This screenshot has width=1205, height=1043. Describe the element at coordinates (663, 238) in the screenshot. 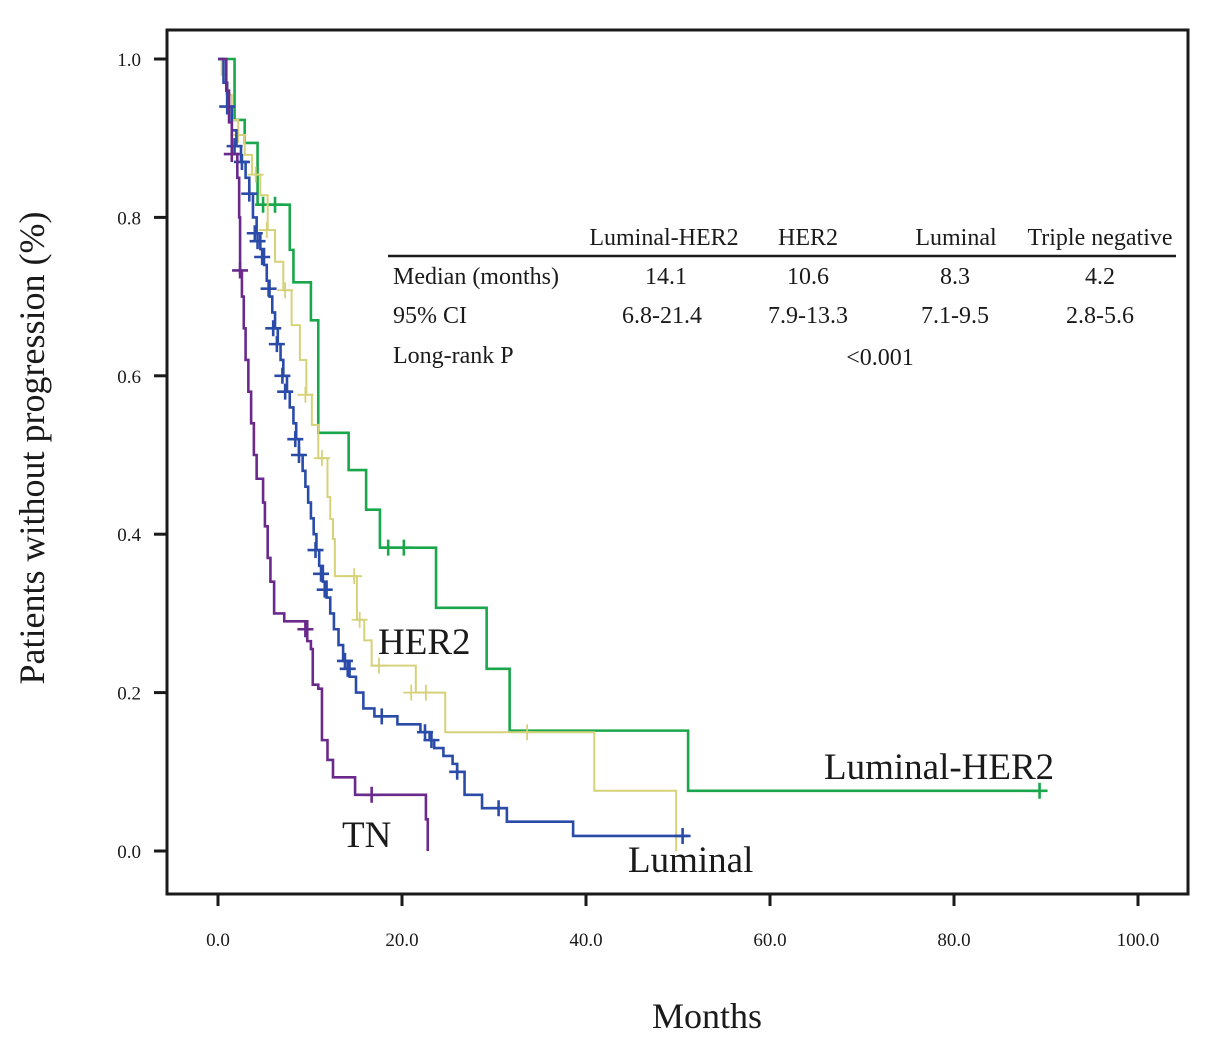

I see `stats-header-luminal-her2: Luminal-HER2` at that location.